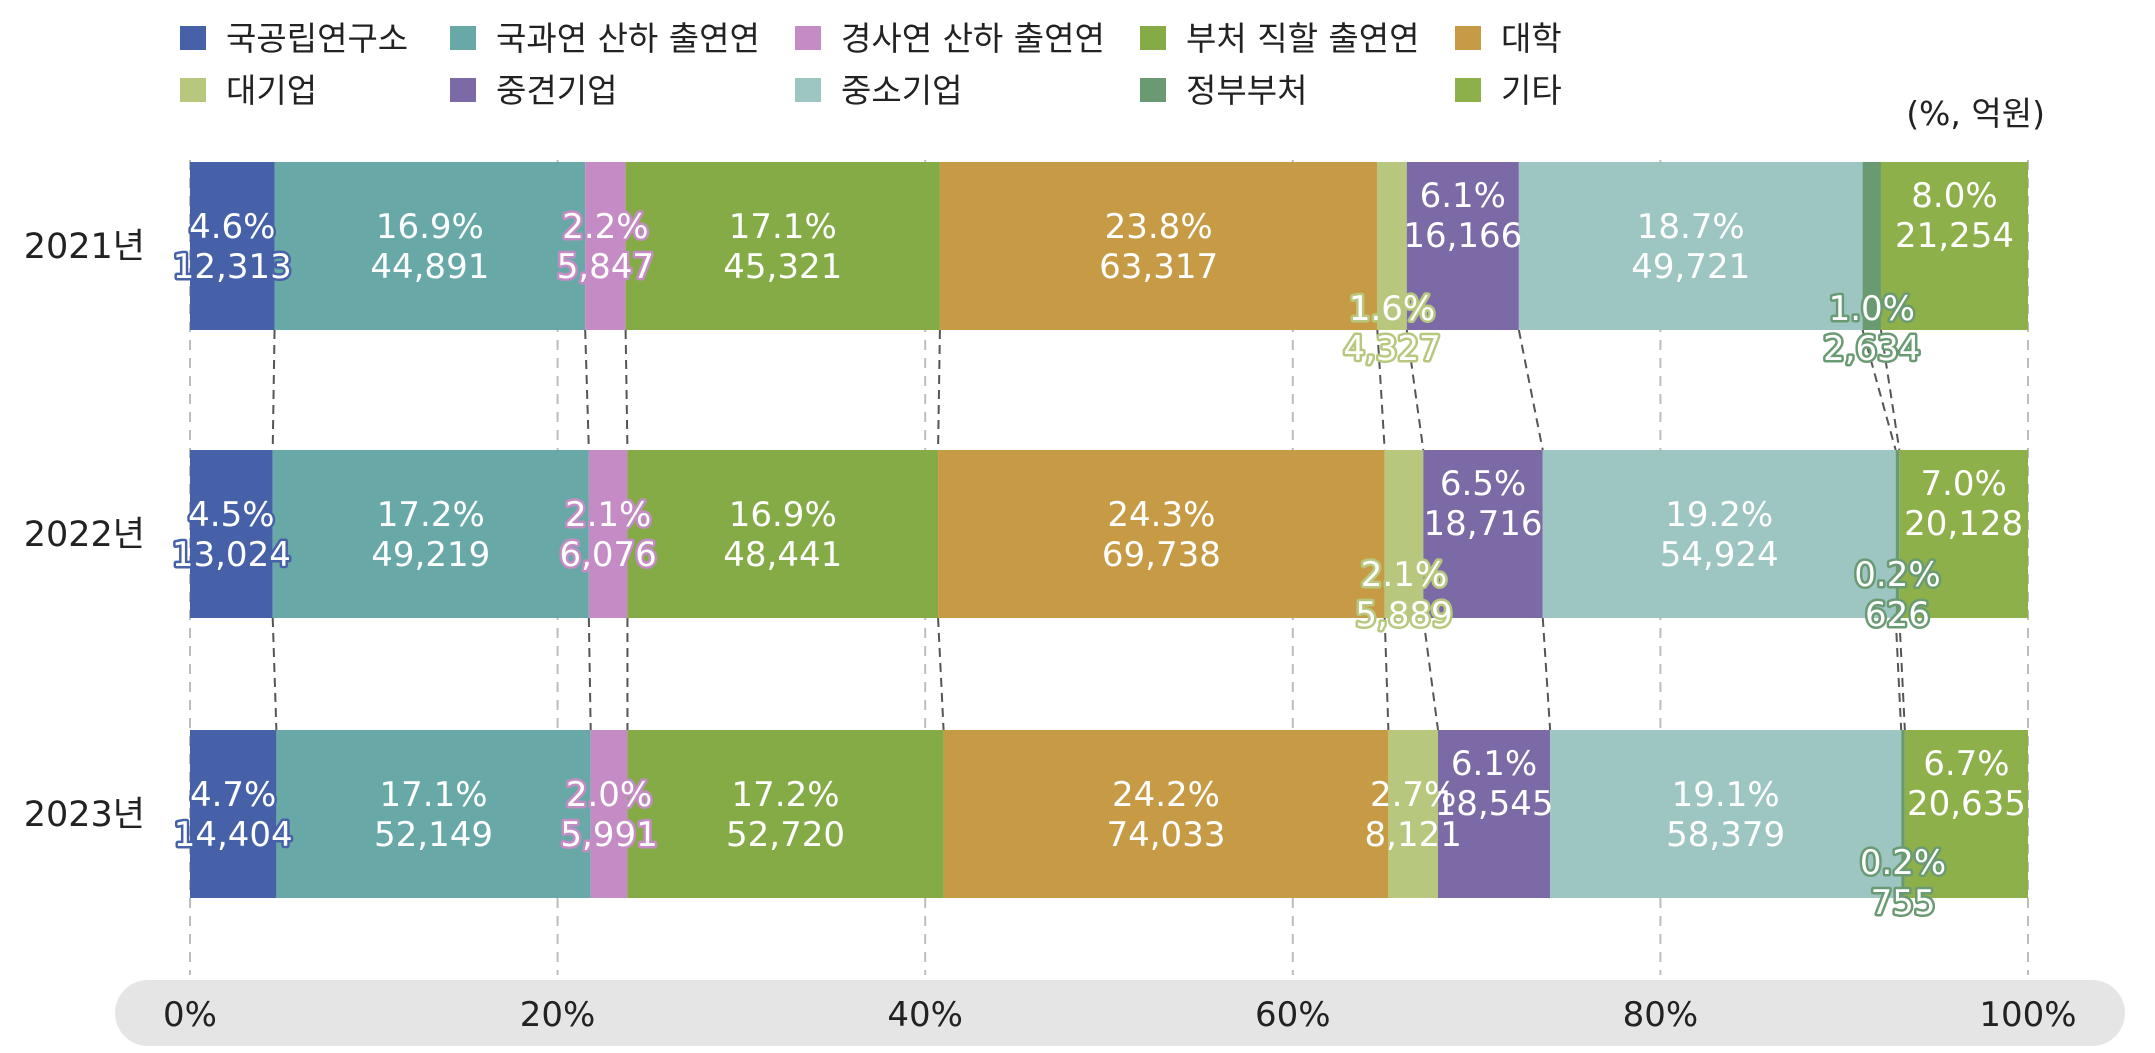  Describe the element at coordinates (1403, 615) in the screenshot. I see `segment-value-label: 5,889` at that location.